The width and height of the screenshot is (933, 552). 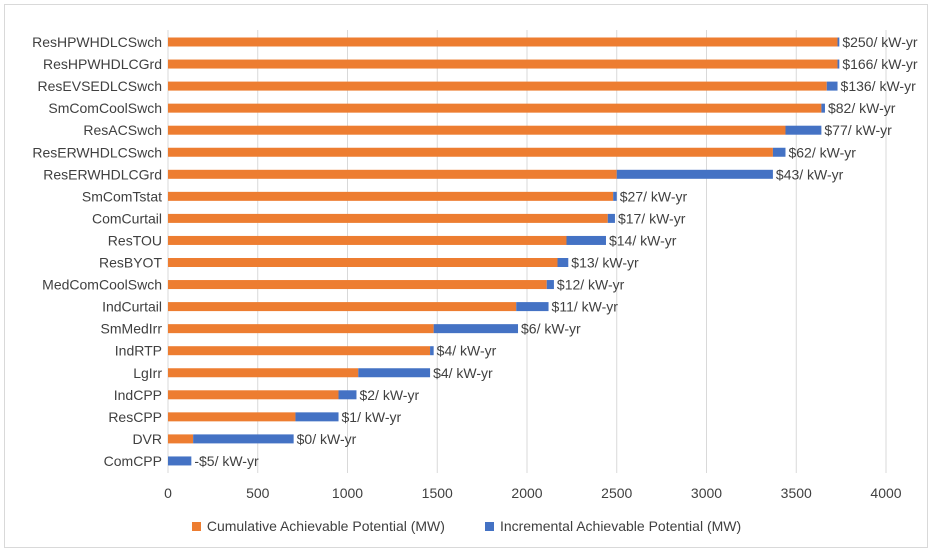 I want to click on data-label: $17/ kW-yr, so click(x=652, y=218).